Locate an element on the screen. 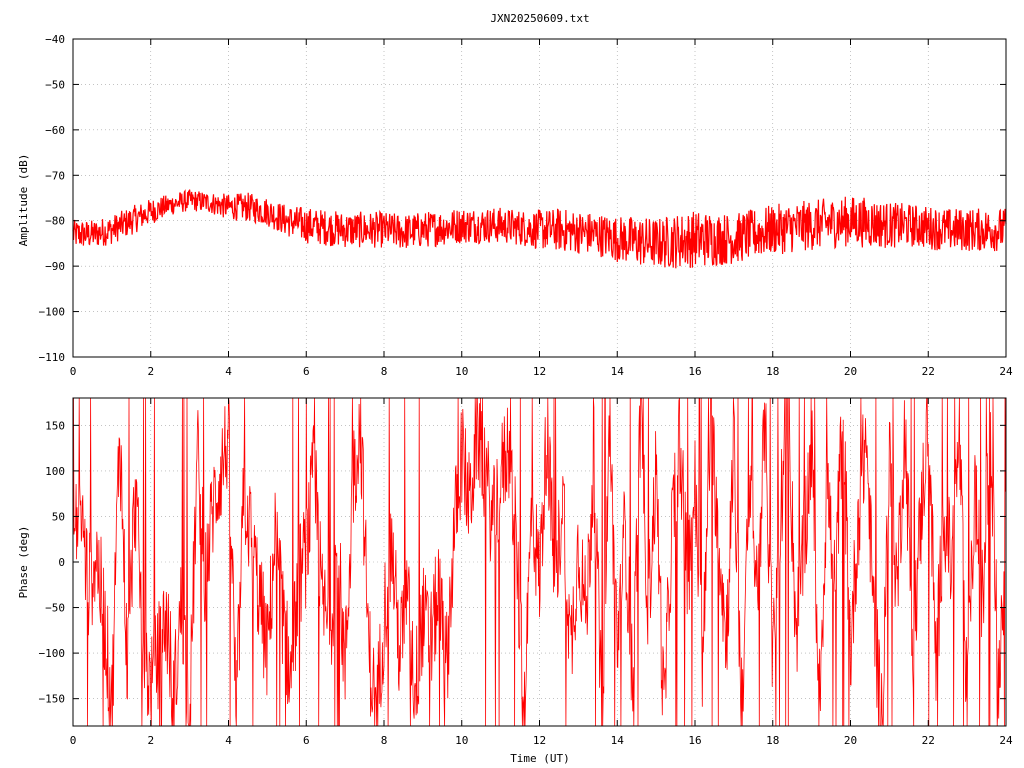  amplitude-xtick-label-1: 2 is located at coordinates (150, 371).